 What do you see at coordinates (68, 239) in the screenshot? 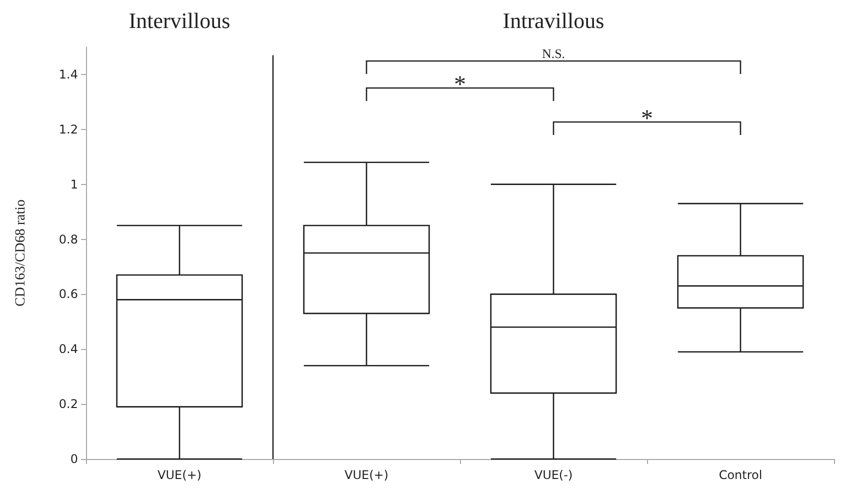
I see `y-tick-label: 0.8` at bounding box center [68, 239].